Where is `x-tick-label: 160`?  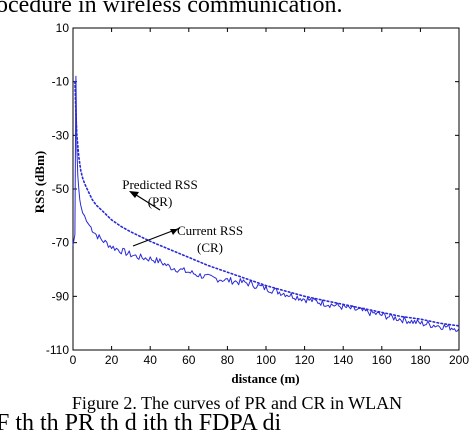
x-tick-label: 160 is located at coordinates (382, 360).